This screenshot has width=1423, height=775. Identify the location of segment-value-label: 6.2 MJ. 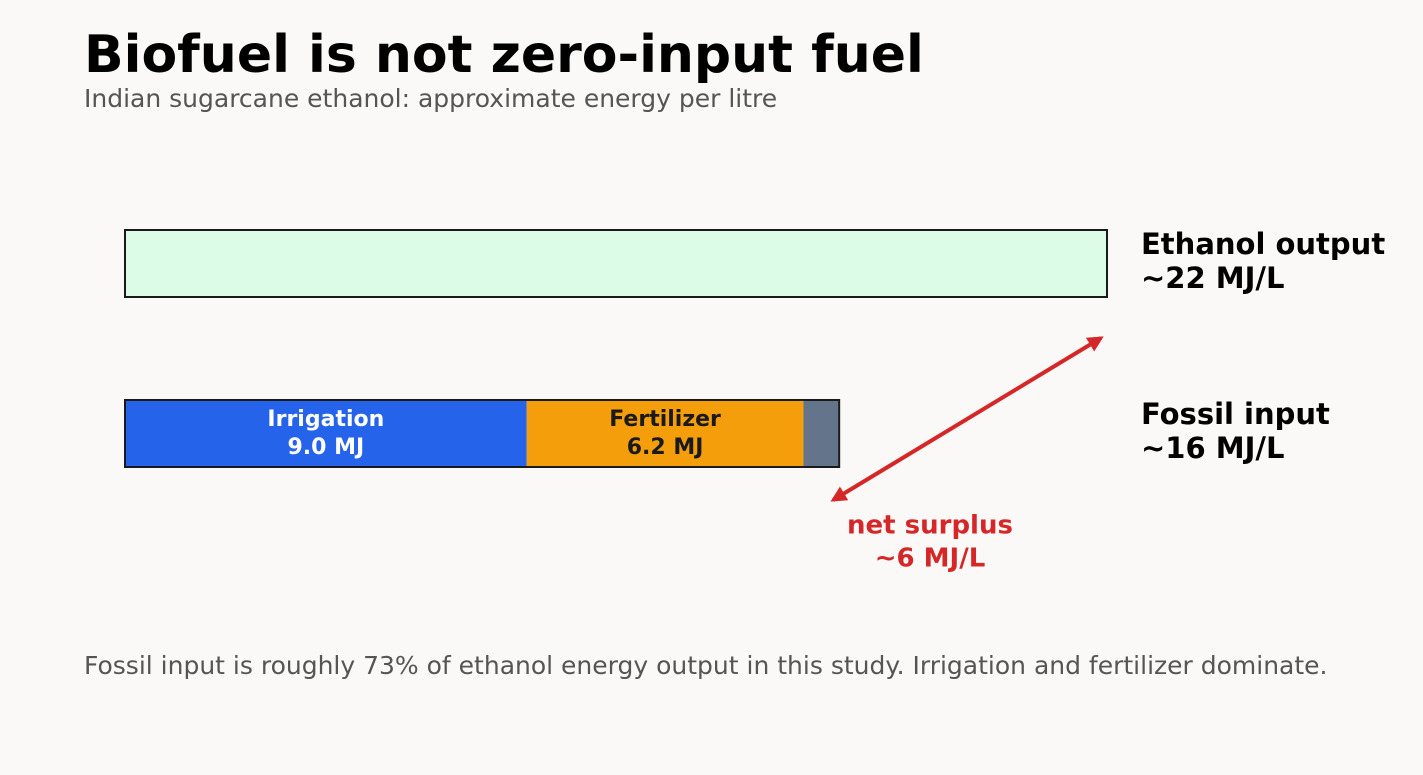
(665, 447).